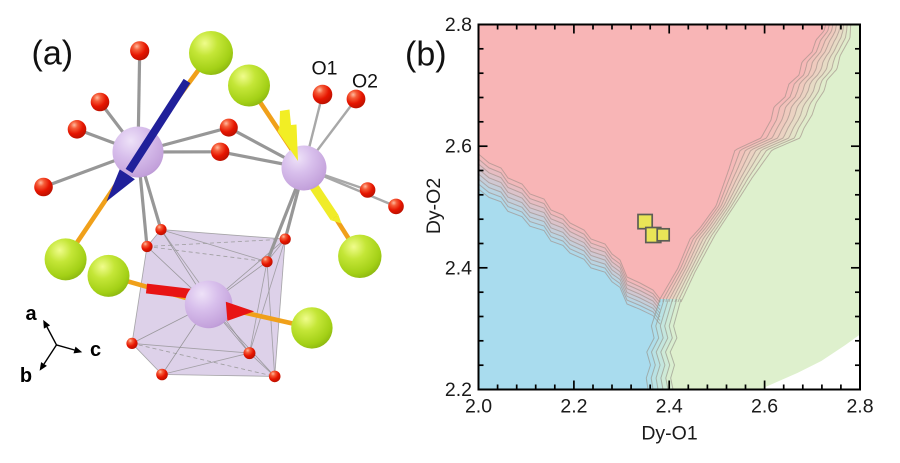 The image size is (900, 463). I want to click on svg-text: b, so click(26, 376).